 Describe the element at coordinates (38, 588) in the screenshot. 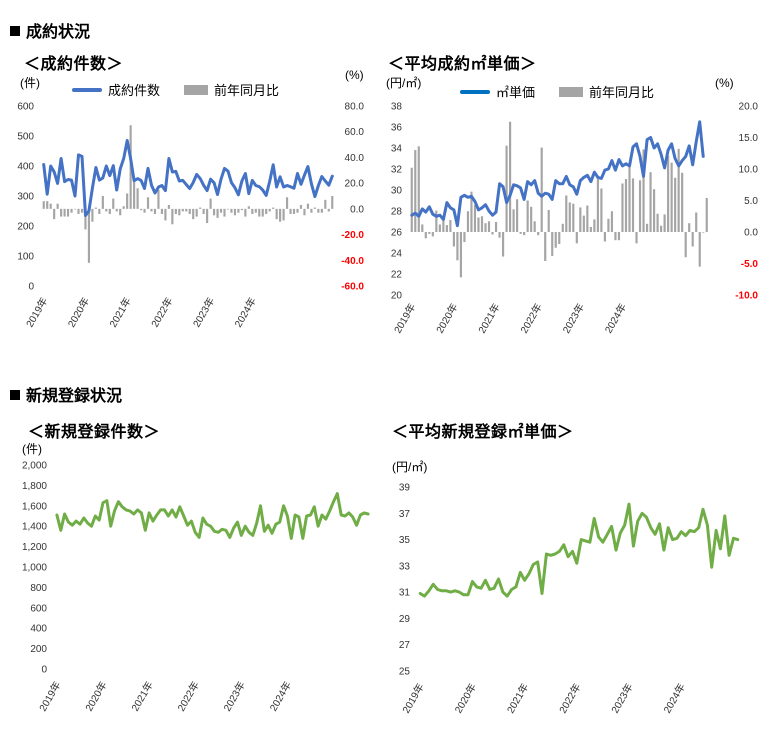

I see `y-tick-label: 800` at that location.